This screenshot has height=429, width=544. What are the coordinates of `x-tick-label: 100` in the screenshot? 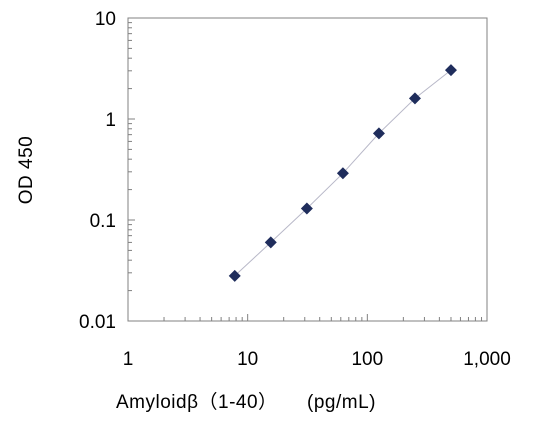 It's located at (367, 359).